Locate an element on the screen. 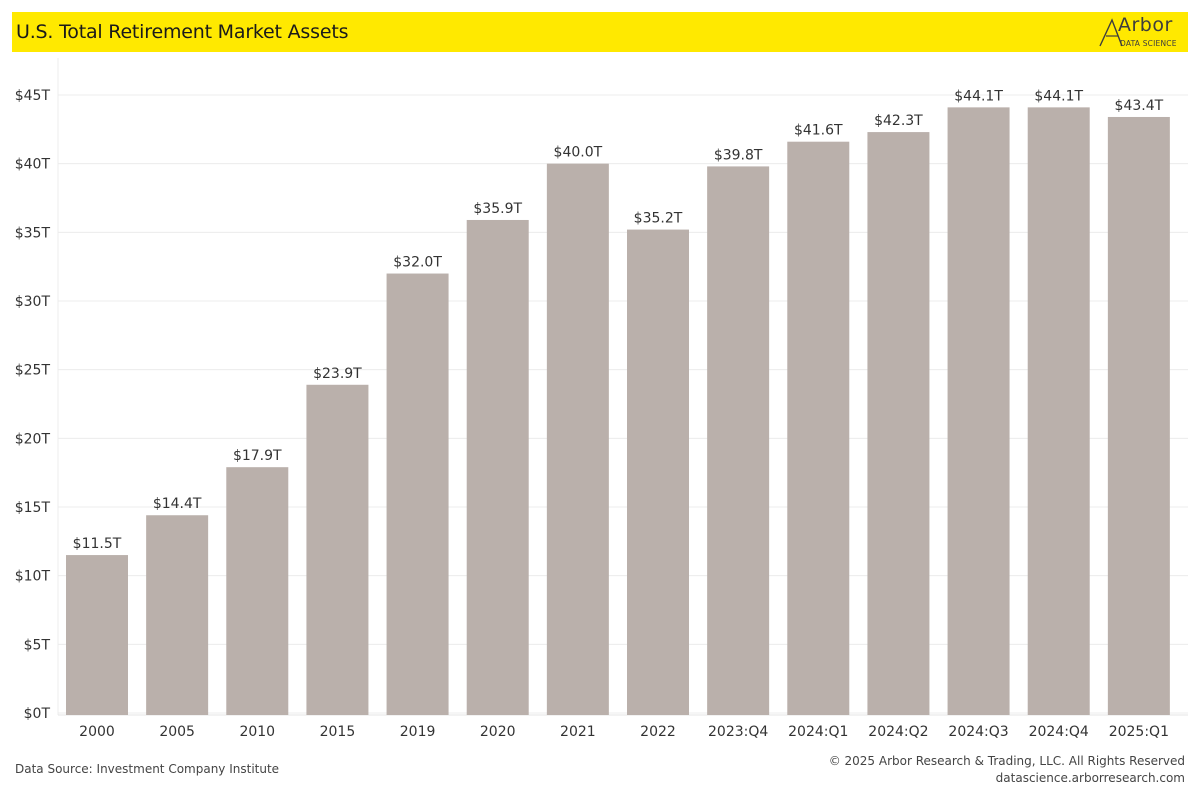 This screenshot has width=1200, height=800. x-tick-label: 2024:Q3 is located at coordinates (978, 732).